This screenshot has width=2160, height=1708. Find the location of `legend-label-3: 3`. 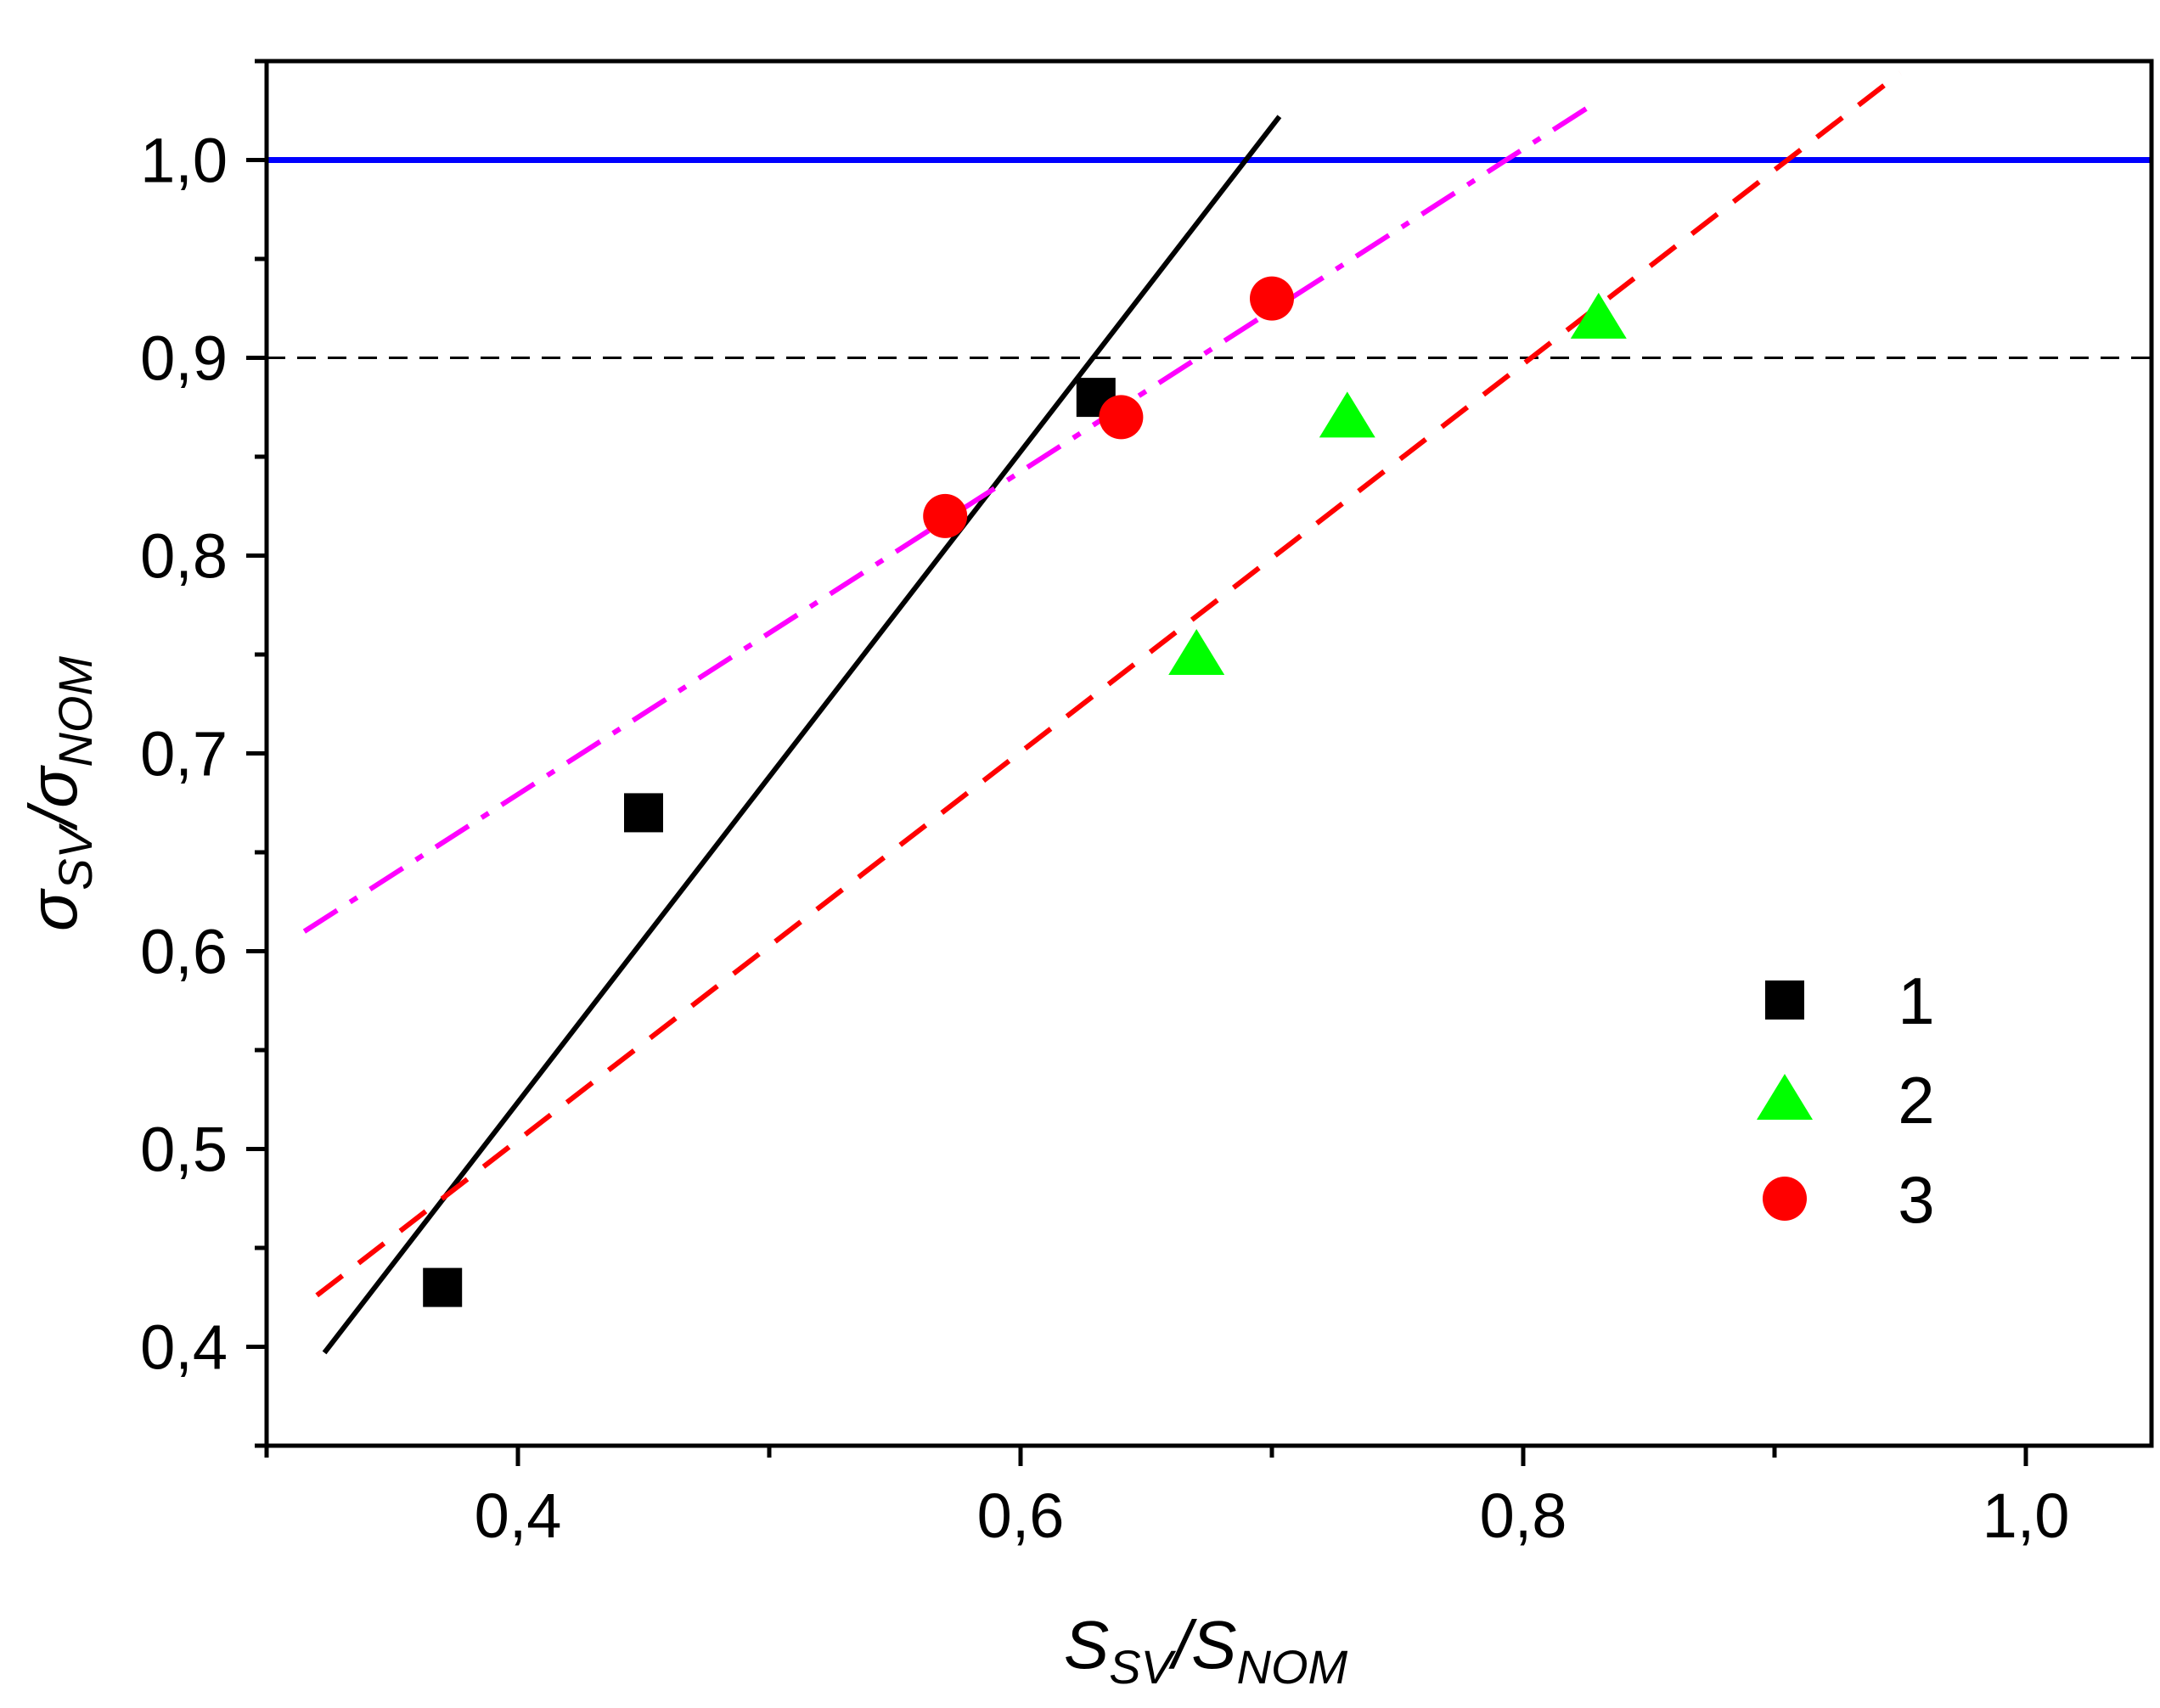

legend-label-3: 3 is located at coordinates (1916, 1199).